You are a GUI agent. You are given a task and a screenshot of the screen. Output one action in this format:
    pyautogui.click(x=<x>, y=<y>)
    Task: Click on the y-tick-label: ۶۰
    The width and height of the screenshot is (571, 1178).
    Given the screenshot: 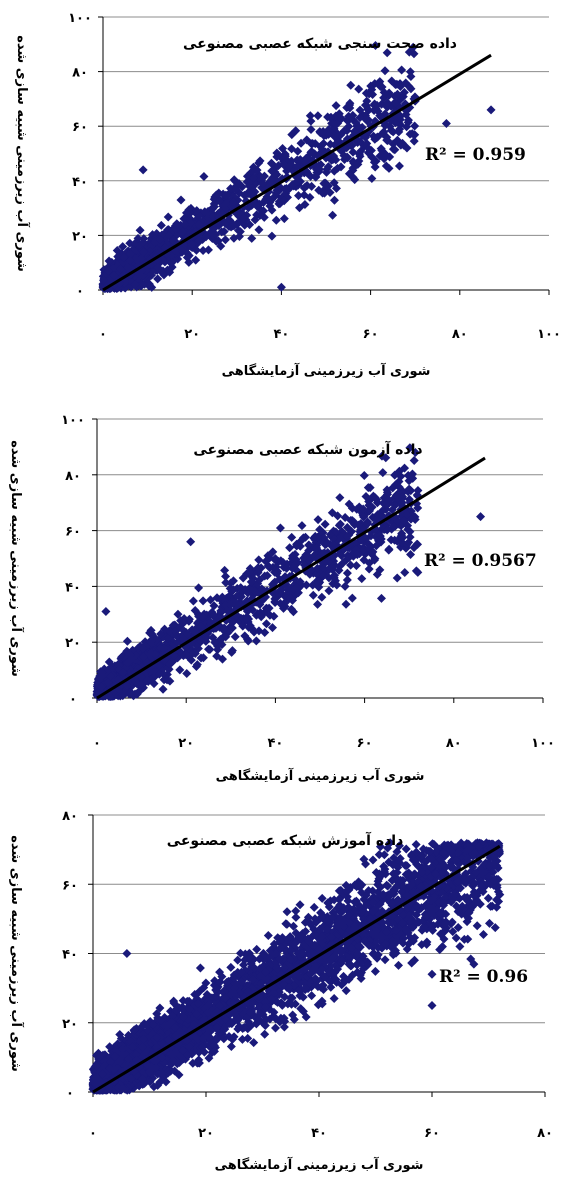 What is the action you would take?
    pyautogui.click(x=73, y=532)
    